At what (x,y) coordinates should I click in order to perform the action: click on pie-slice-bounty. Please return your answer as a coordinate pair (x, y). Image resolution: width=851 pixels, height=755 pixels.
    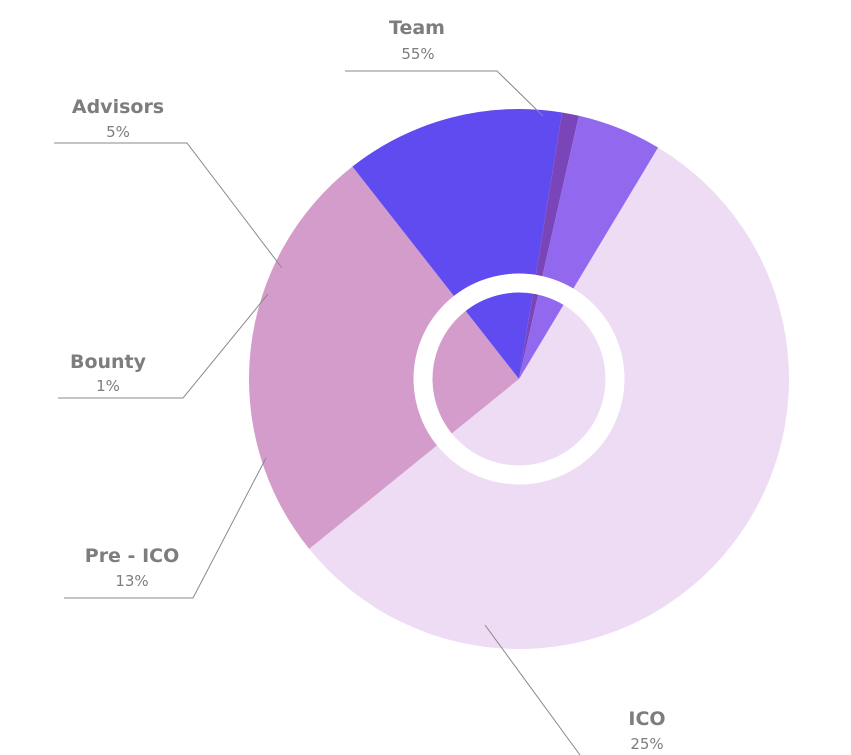
    Looking at the image, I should click on (549, 246).